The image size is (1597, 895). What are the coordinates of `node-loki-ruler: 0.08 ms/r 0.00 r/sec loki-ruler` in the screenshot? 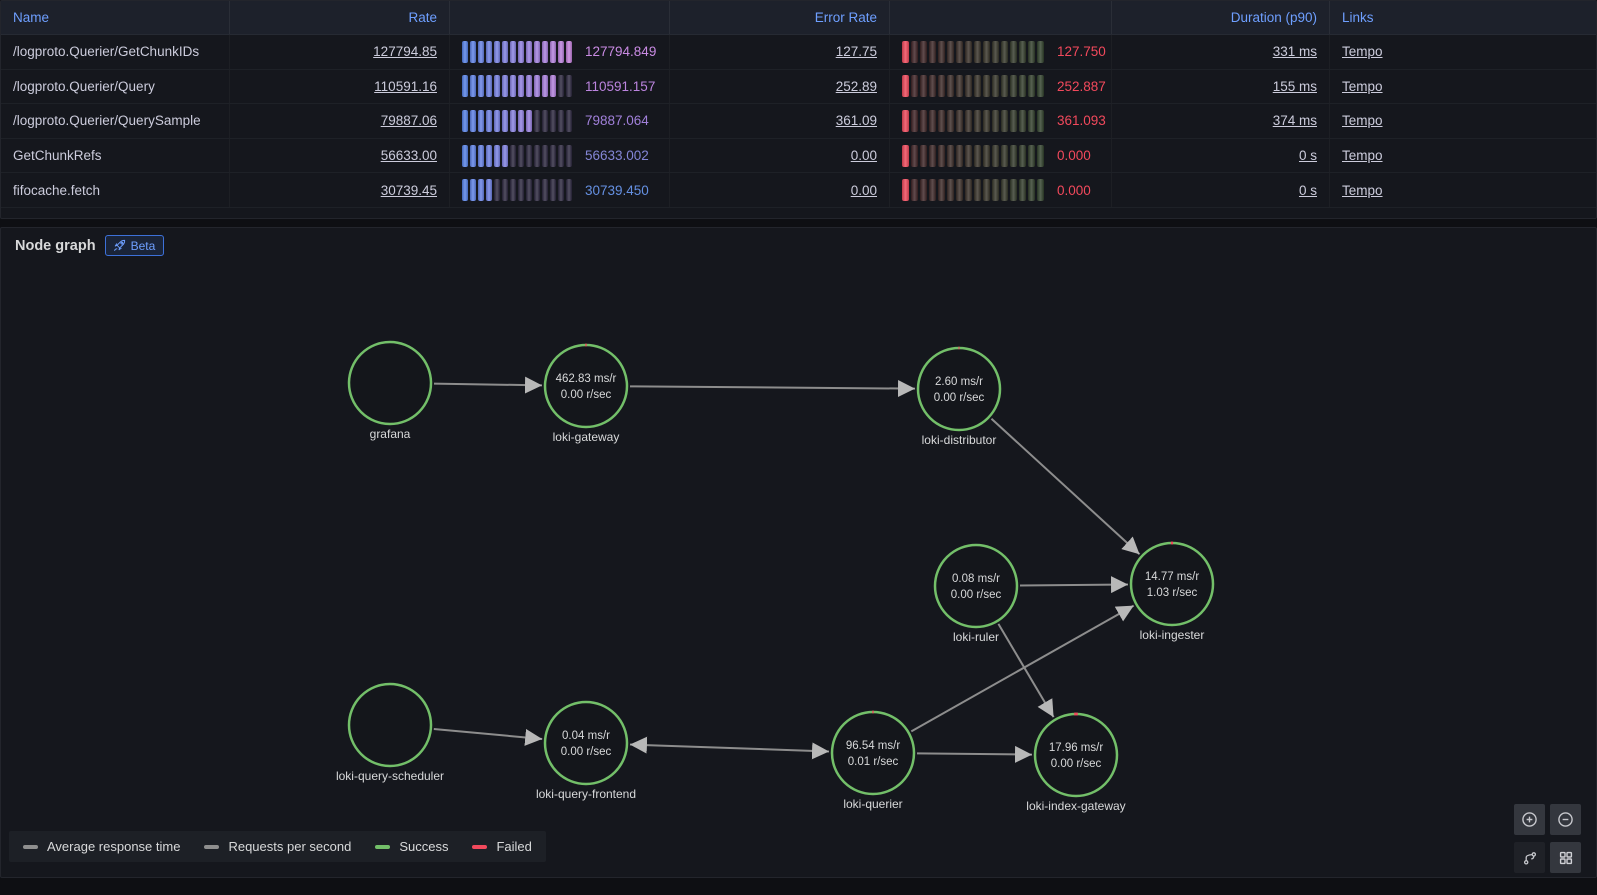 It's located at (976, 593).